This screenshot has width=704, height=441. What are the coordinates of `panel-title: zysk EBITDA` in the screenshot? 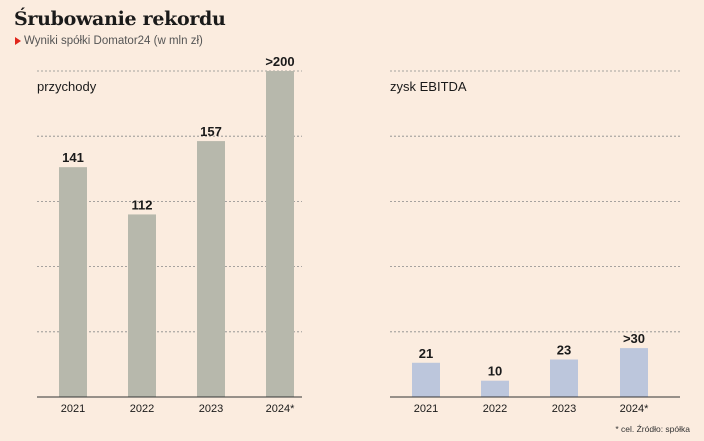 It's located at (428, 86).